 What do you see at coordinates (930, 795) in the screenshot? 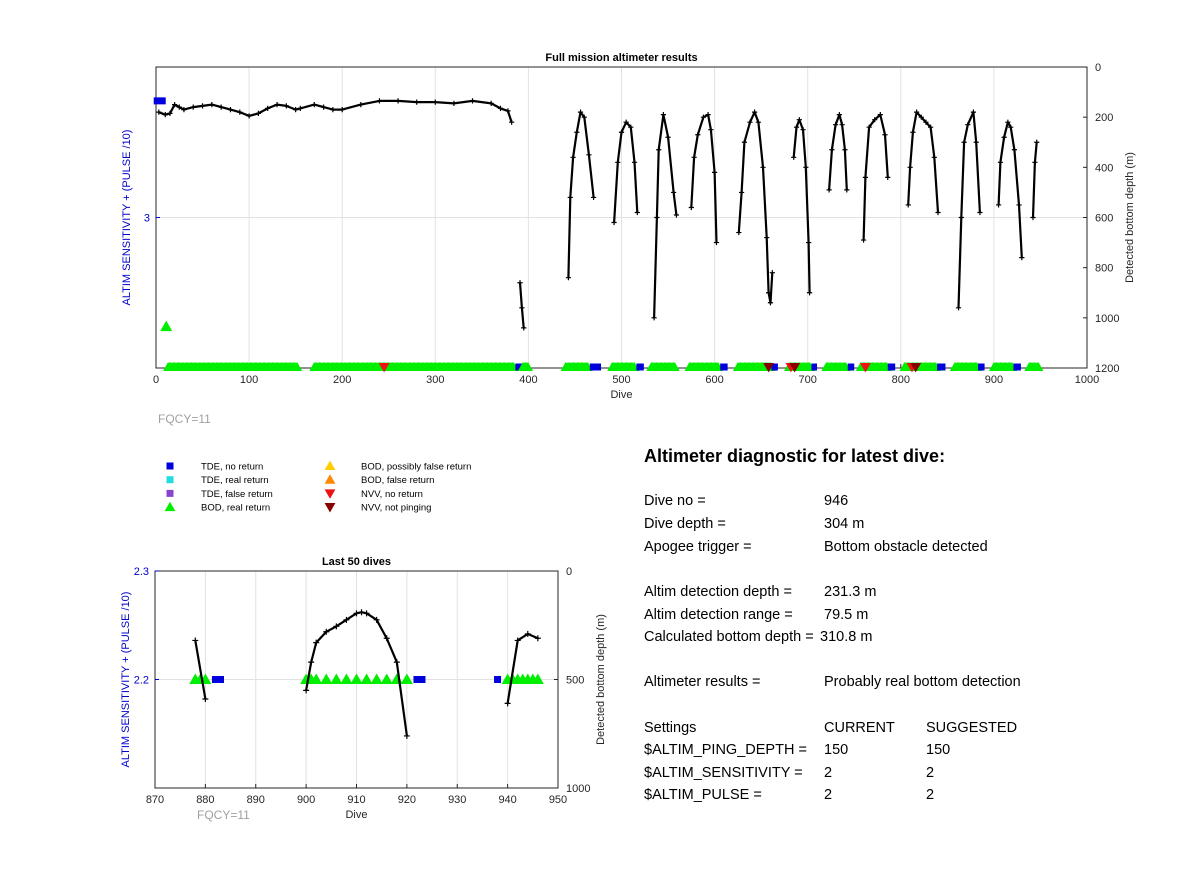
I see `setting-suggested: 2` at bounding box center [930, 795].